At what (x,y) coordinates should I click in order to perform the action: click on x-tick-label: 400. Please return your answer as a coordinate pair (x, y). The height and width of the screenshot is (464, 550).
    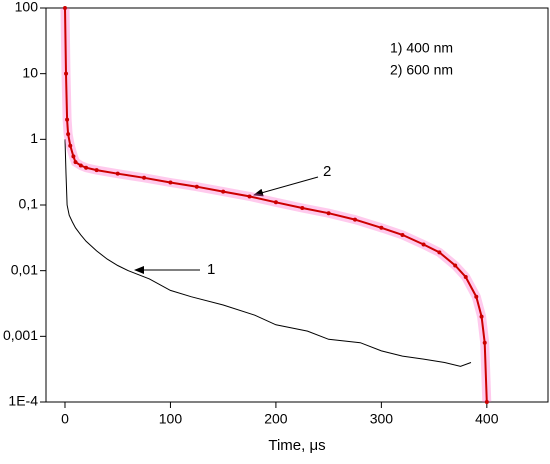
    Looking at the image, I should click on (487, 419).